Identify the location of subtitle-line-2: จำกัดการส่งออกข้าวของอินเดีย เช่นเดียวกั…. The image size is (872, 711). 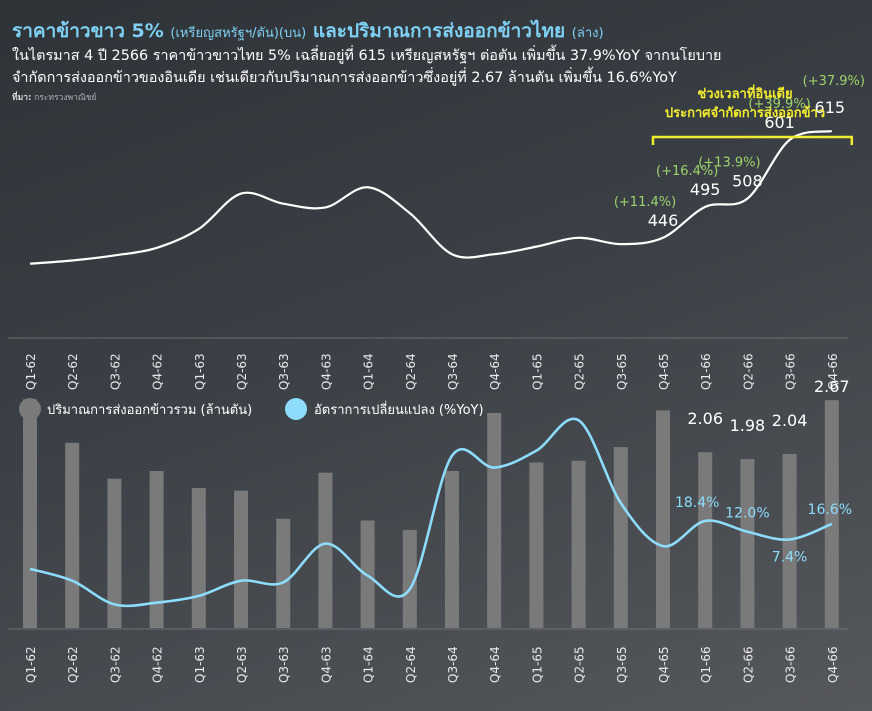
(344, 78).